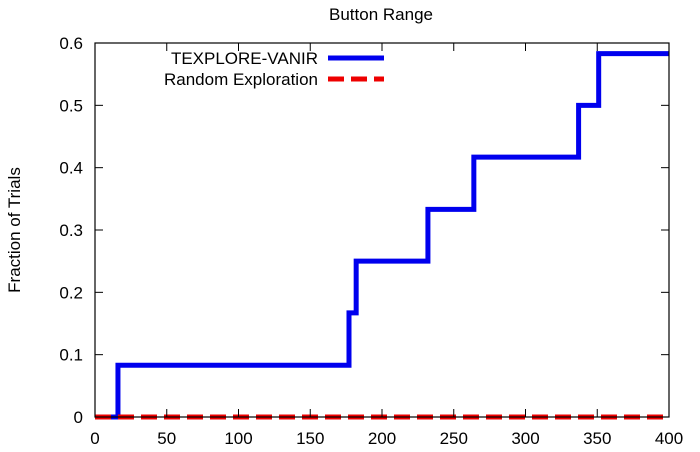 This screenshot has height=452, width=700. What do you see at coordinates (71, 292) in the screenshot?
I see `y-tick-label: 0.2` at bounding box center [71, 292].